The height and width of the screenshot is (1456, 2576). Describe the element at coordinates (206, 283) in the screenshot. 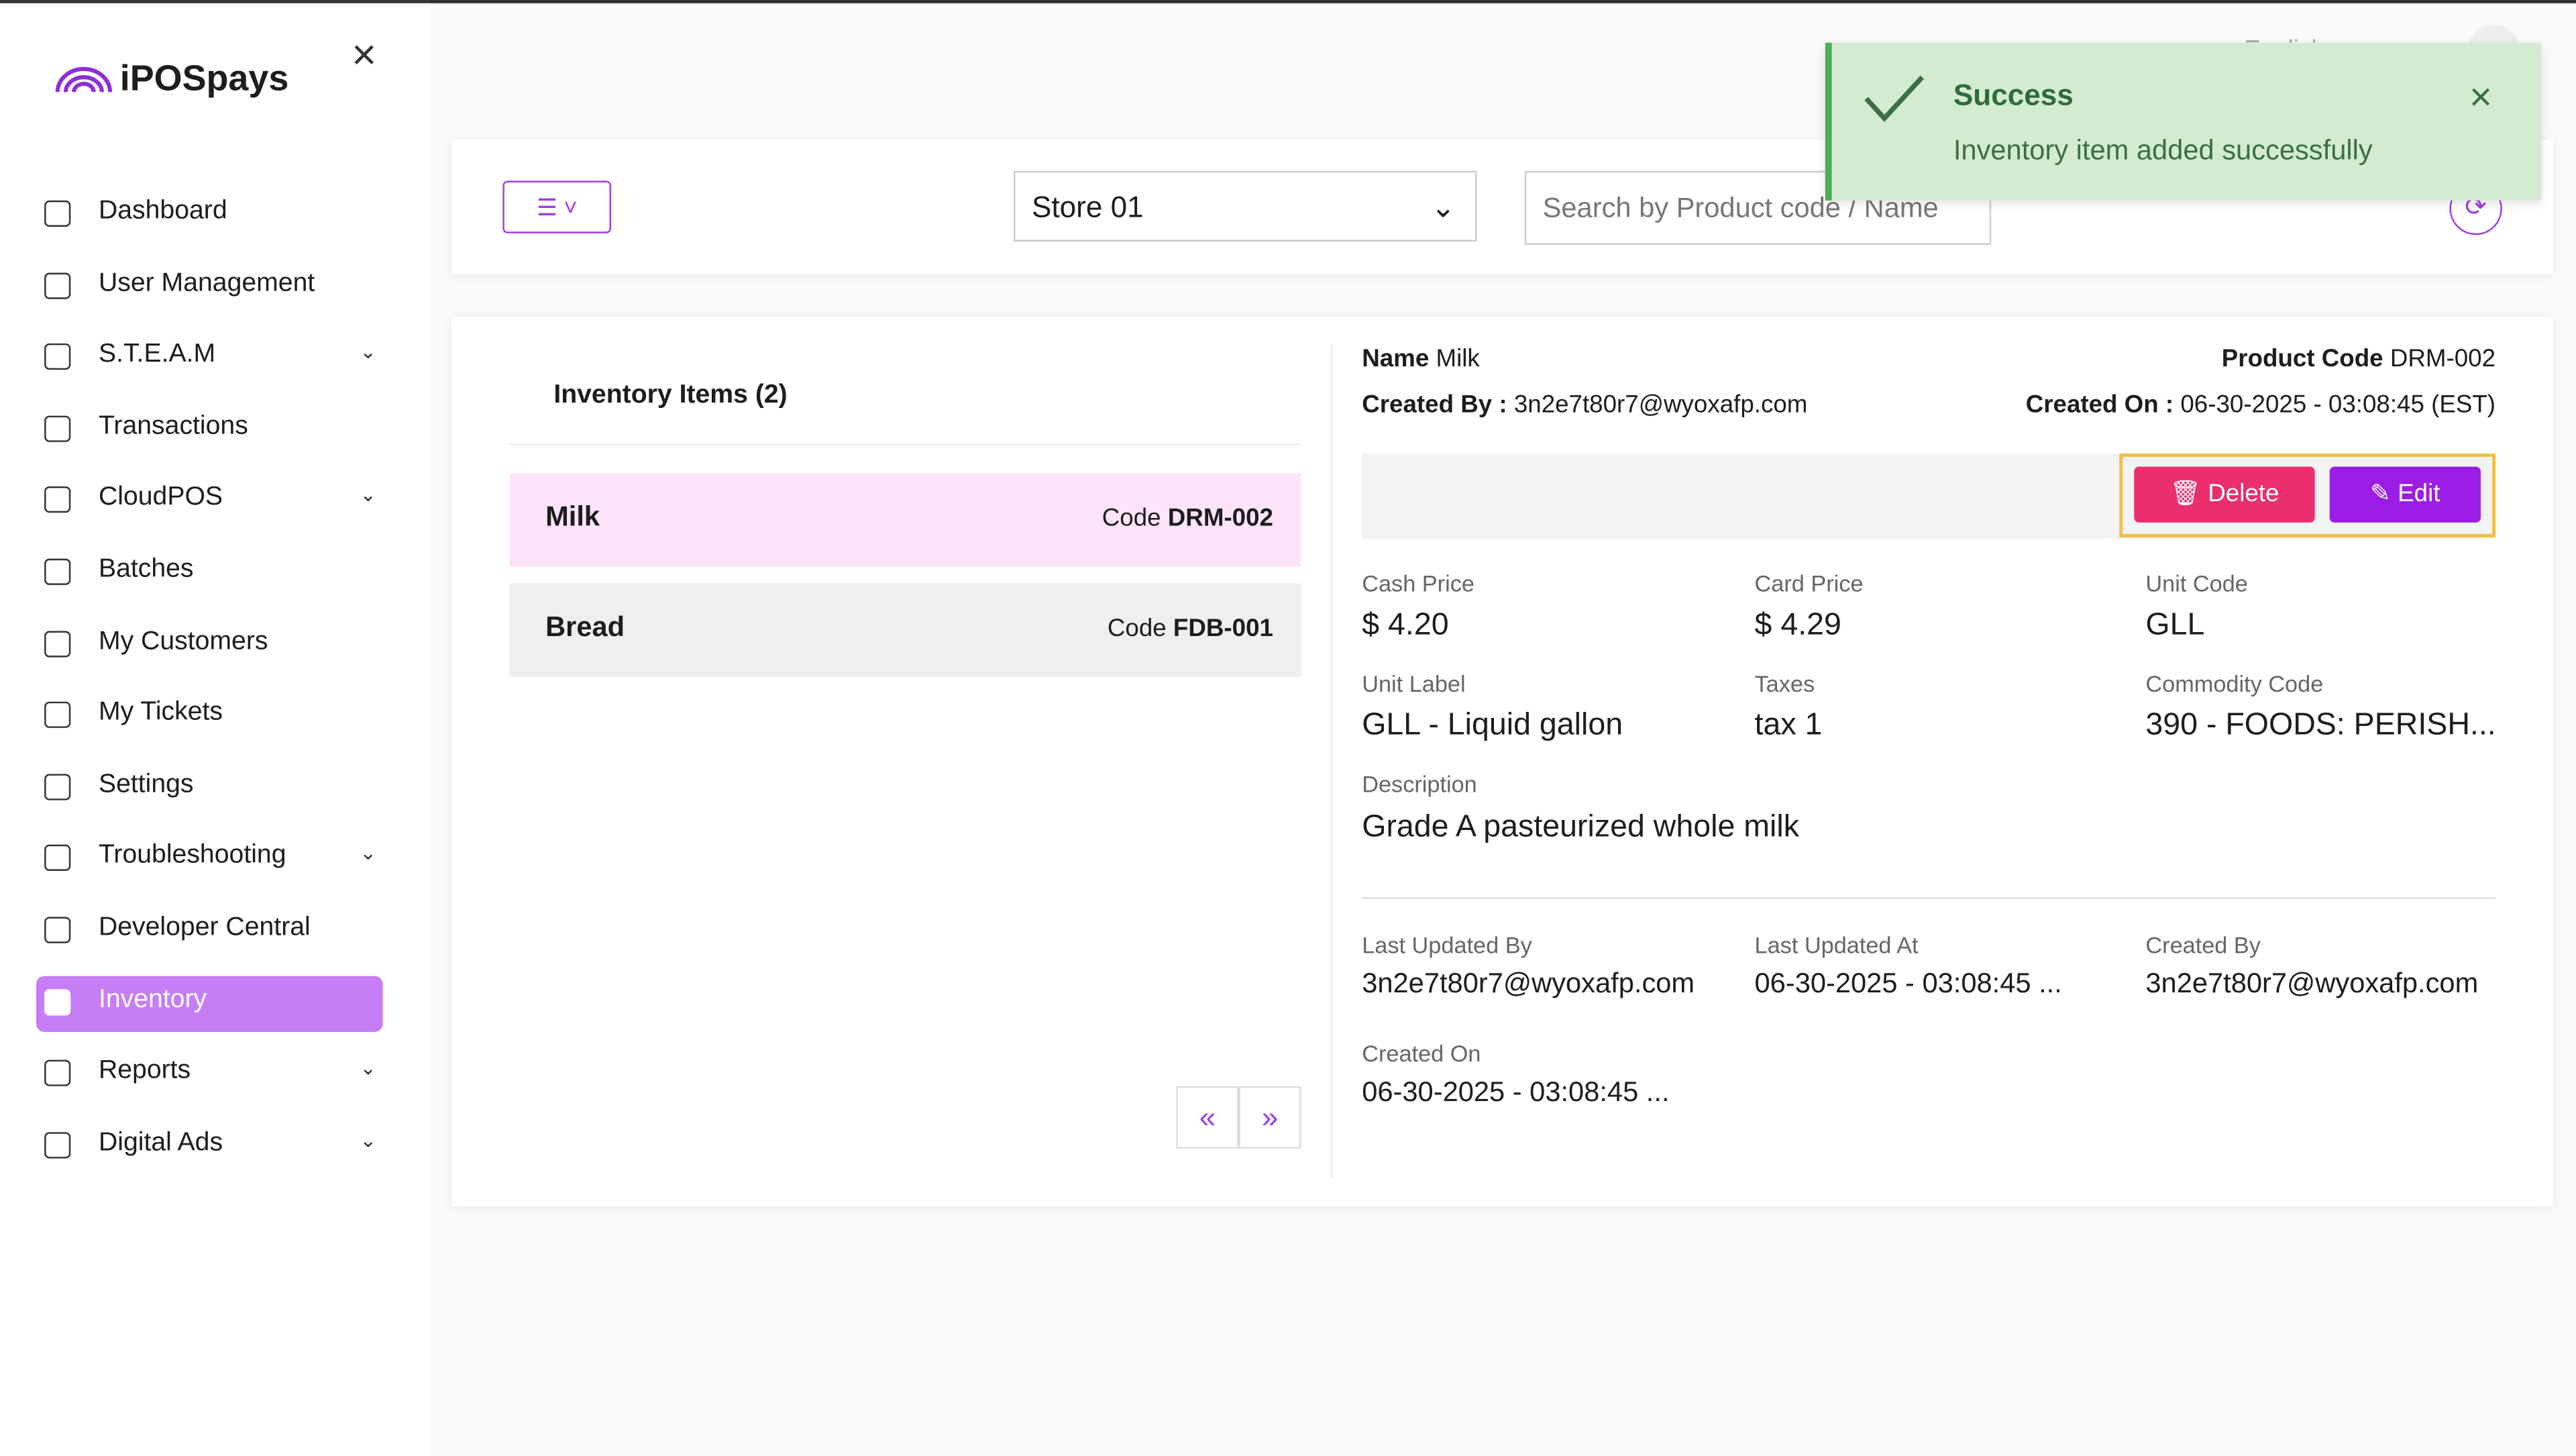

I see `nav-item: User Management` at that location.